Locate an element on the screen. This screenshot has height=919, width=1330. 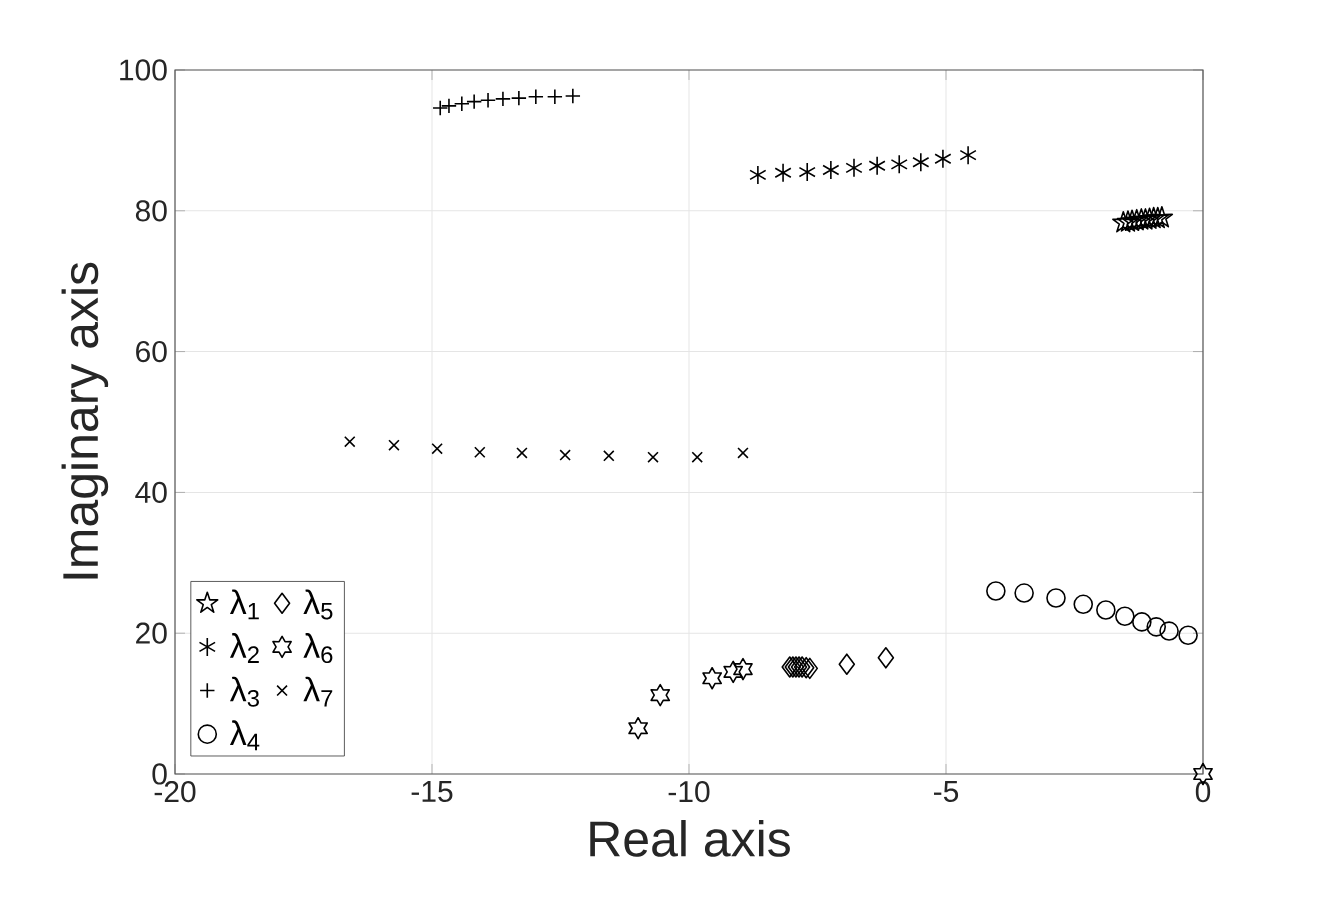
legend-label: λ$_{1}$ is located at coordinates (244, 604).